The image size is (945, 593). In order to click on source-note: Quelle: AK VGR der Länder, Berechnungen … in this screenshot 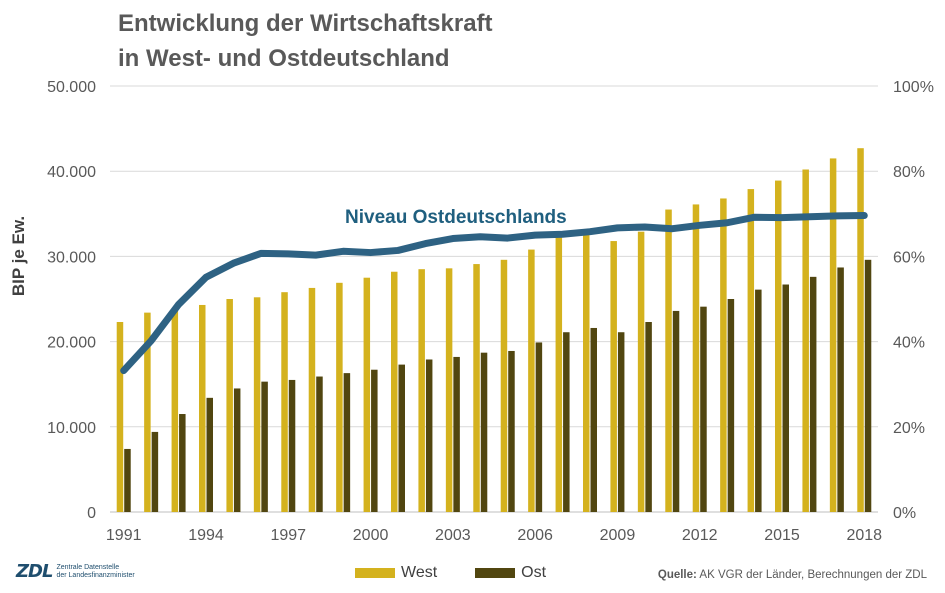, I will do `click(792, 575)`.